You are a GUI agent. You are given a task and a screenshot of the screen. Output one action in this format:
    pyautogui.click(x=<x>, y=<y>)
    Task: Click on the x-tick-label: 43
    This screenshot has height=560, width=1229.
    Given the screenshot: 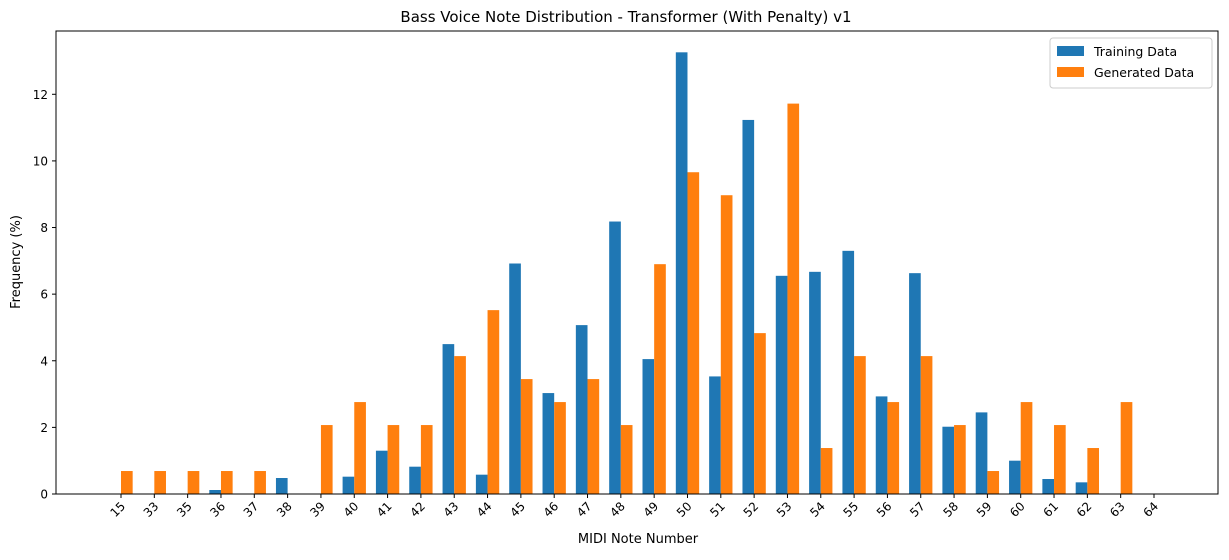 What is the action you would take?
    pyautogui.click(x=451, y=509)
    